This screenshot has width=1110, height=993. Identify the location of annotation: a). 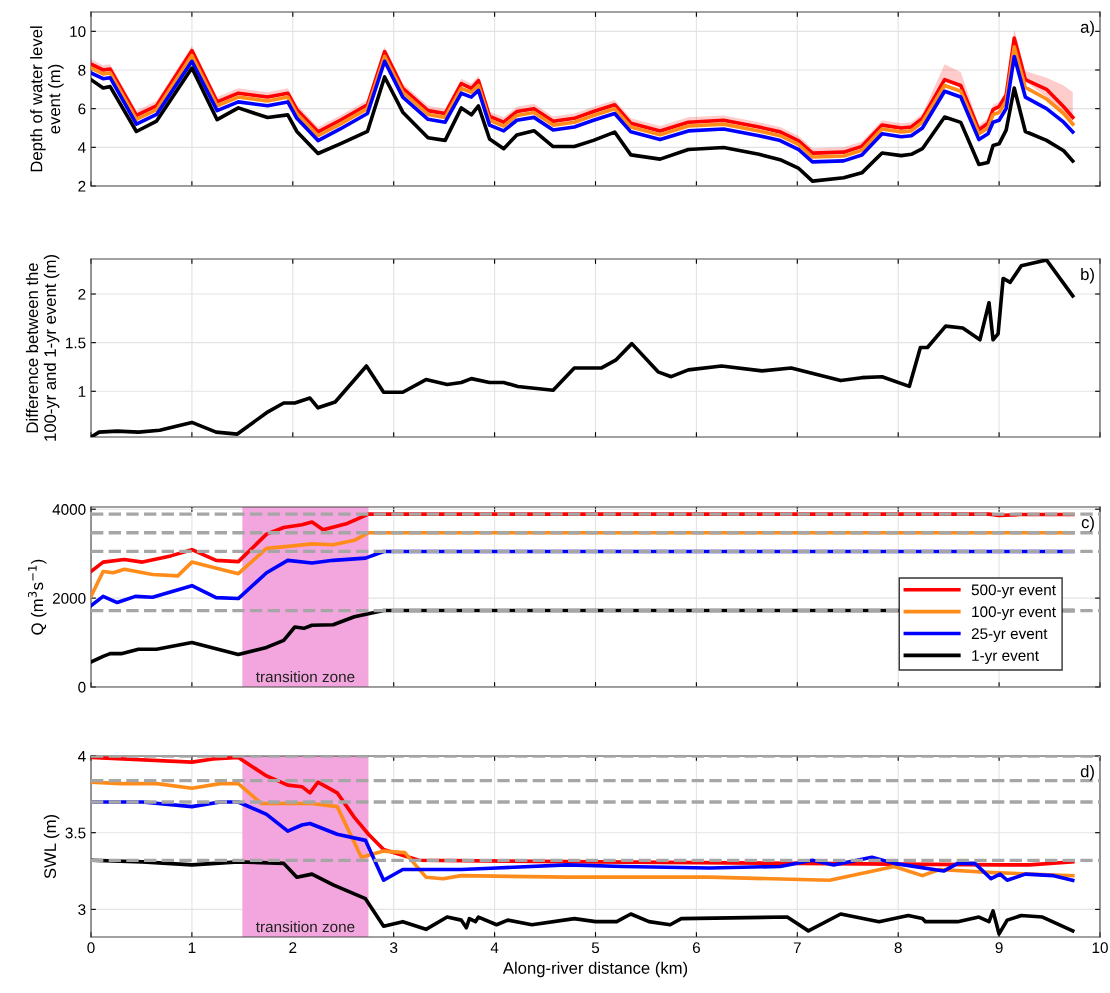
(1087, 28).